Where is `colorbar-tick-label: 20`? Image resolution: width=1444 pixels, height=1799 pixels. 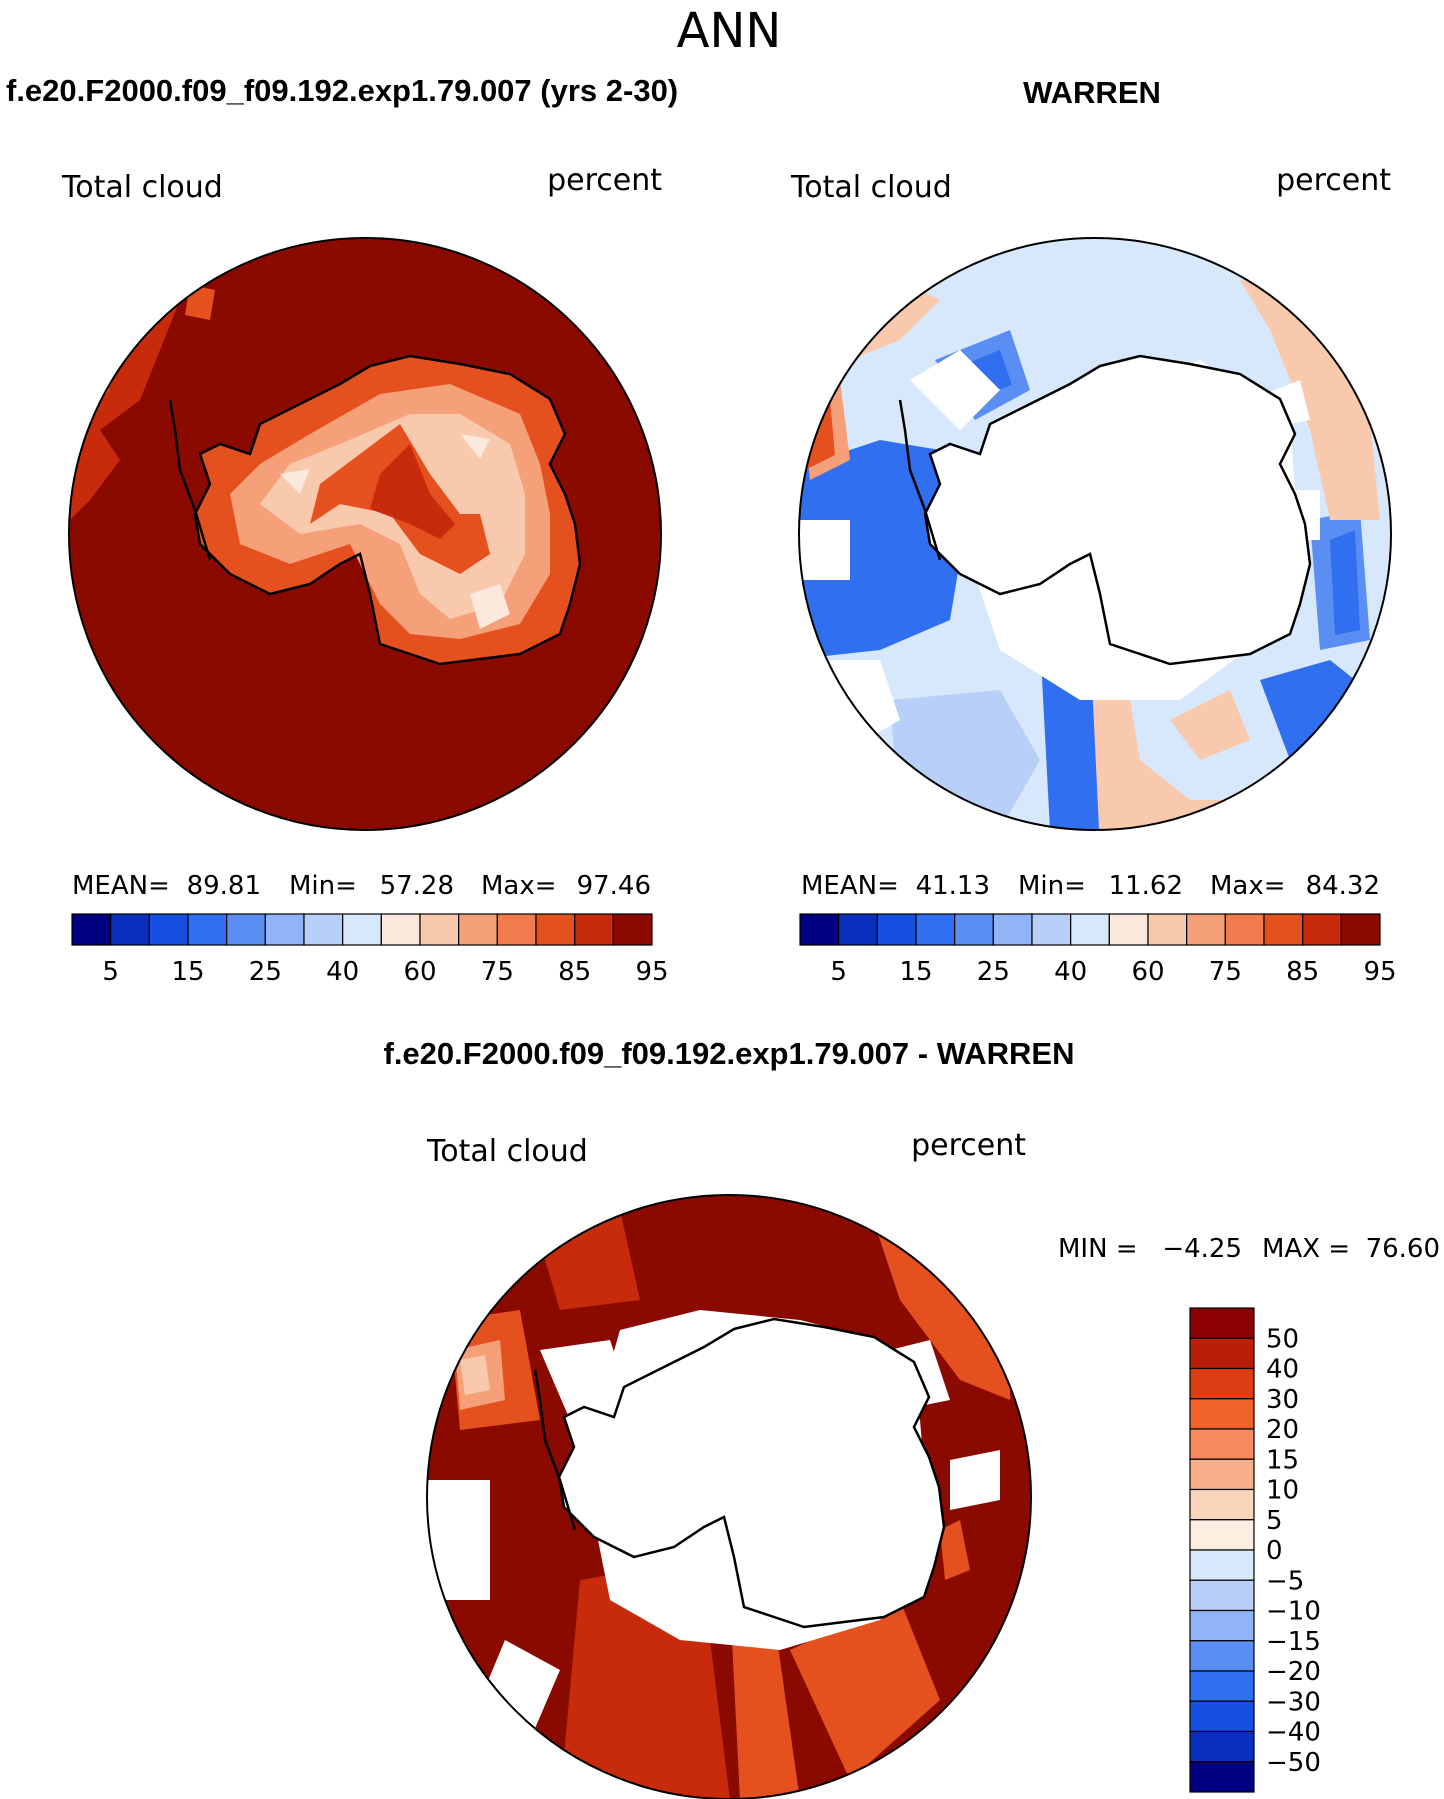
colorbar-tick-label: 20 is located at coordinates (1282, 1430).